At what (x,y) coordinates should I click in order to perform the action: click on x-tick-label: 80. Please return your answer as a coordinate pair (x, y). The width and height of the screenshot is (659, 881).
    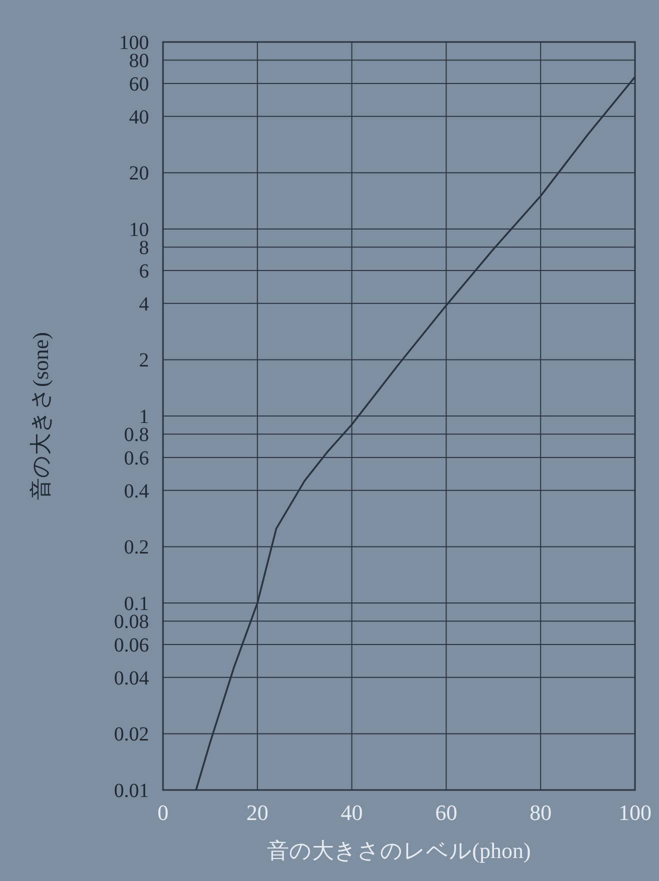
    Looking at the image, I should click on (541, 812).